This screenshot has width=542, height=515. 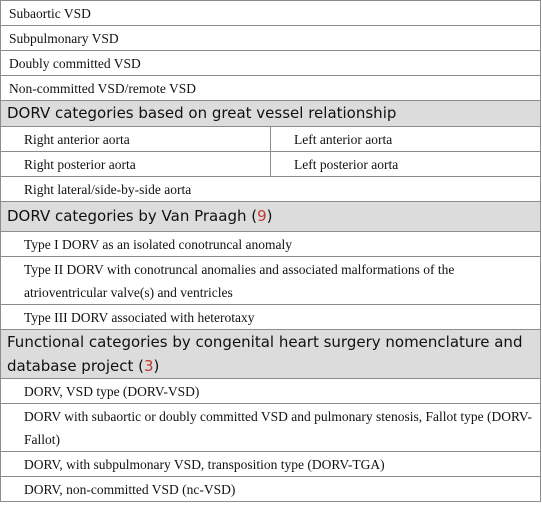 What do you see at coordinates (149, 366) in the screenshot?
I see `reference-link: 3` at bounding box center [149, 366].